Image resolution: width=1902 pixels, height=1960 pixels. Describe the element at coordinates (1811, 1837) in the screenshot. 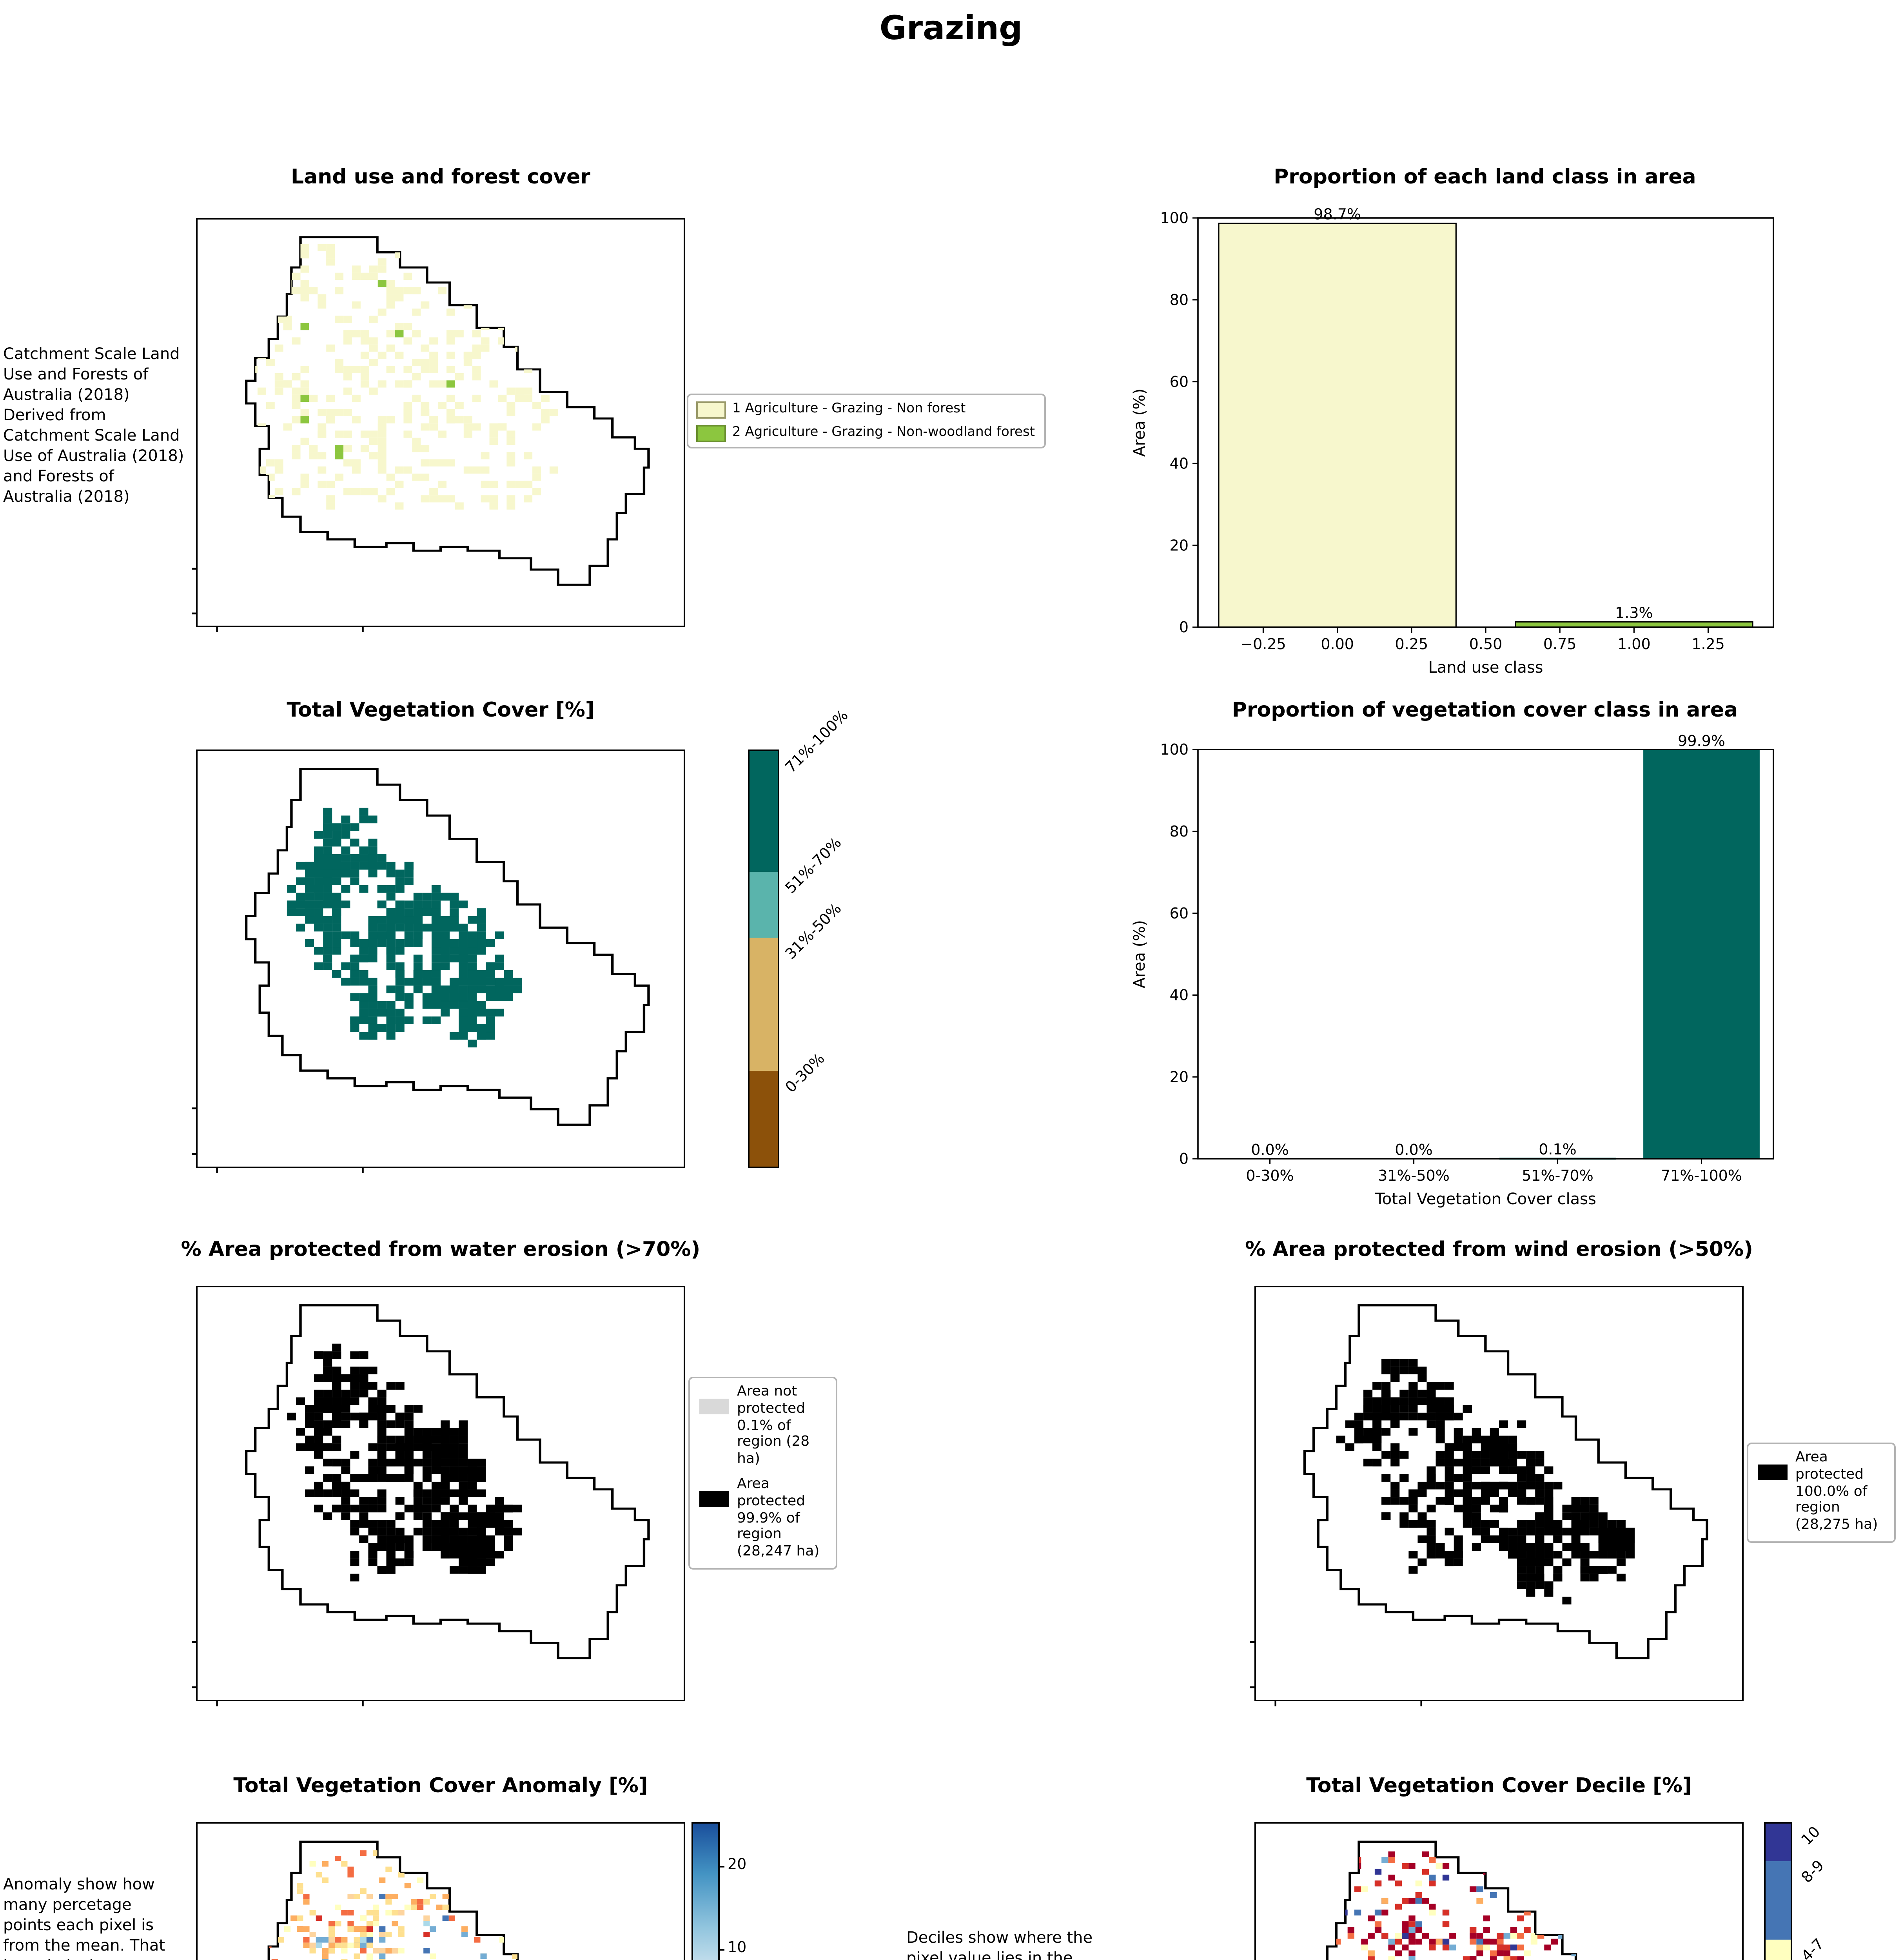

I see `colorbar-label: 10` at that location.